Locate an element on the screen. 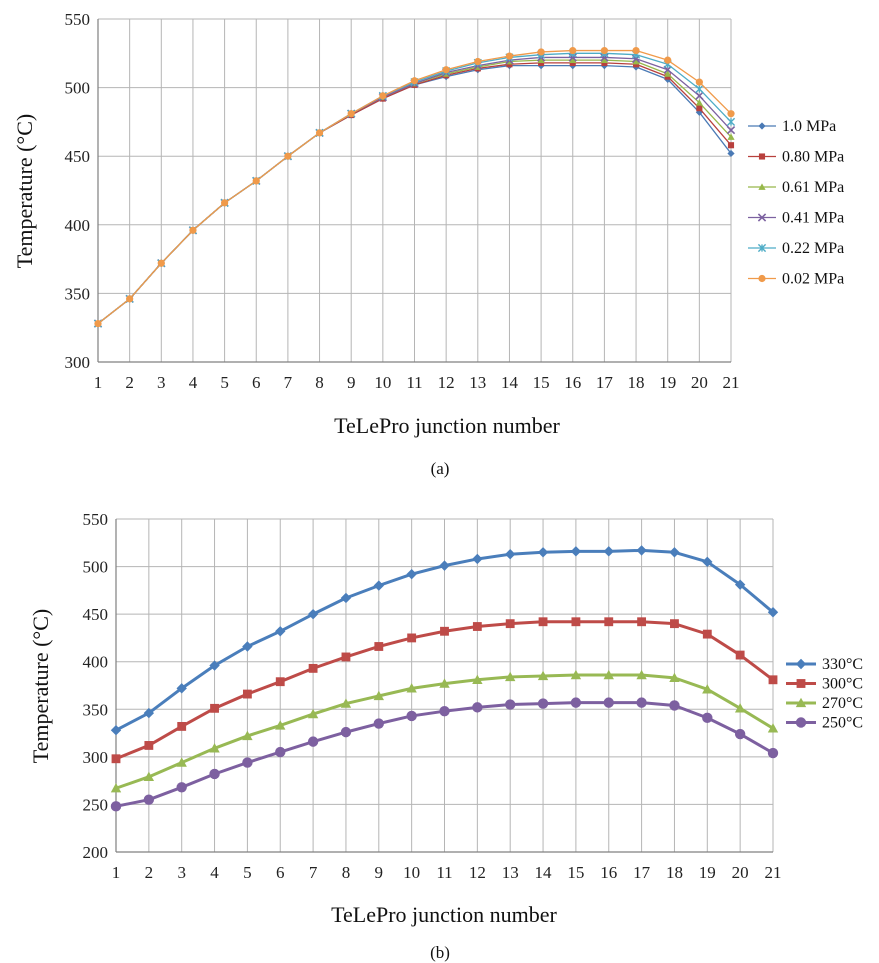 The image size is (879, 963). chart-b-ytick-label-300: 300 is located at coordinates (96, 757).